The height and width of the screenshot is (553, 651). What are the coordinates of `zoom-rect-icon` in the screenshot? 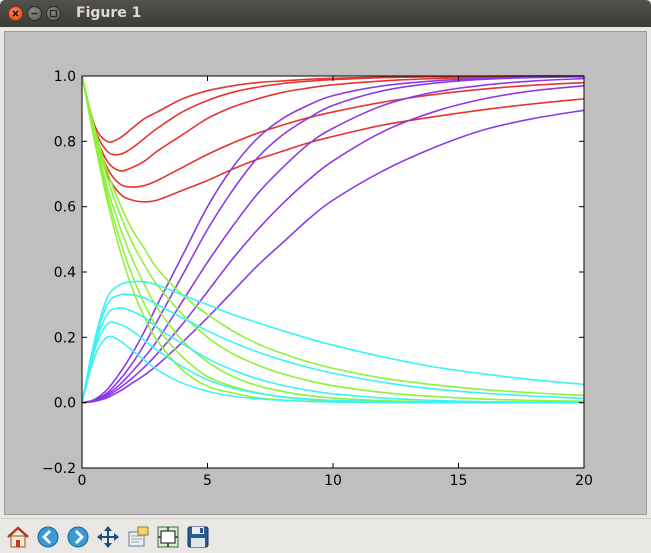 It's located at (138, 536).